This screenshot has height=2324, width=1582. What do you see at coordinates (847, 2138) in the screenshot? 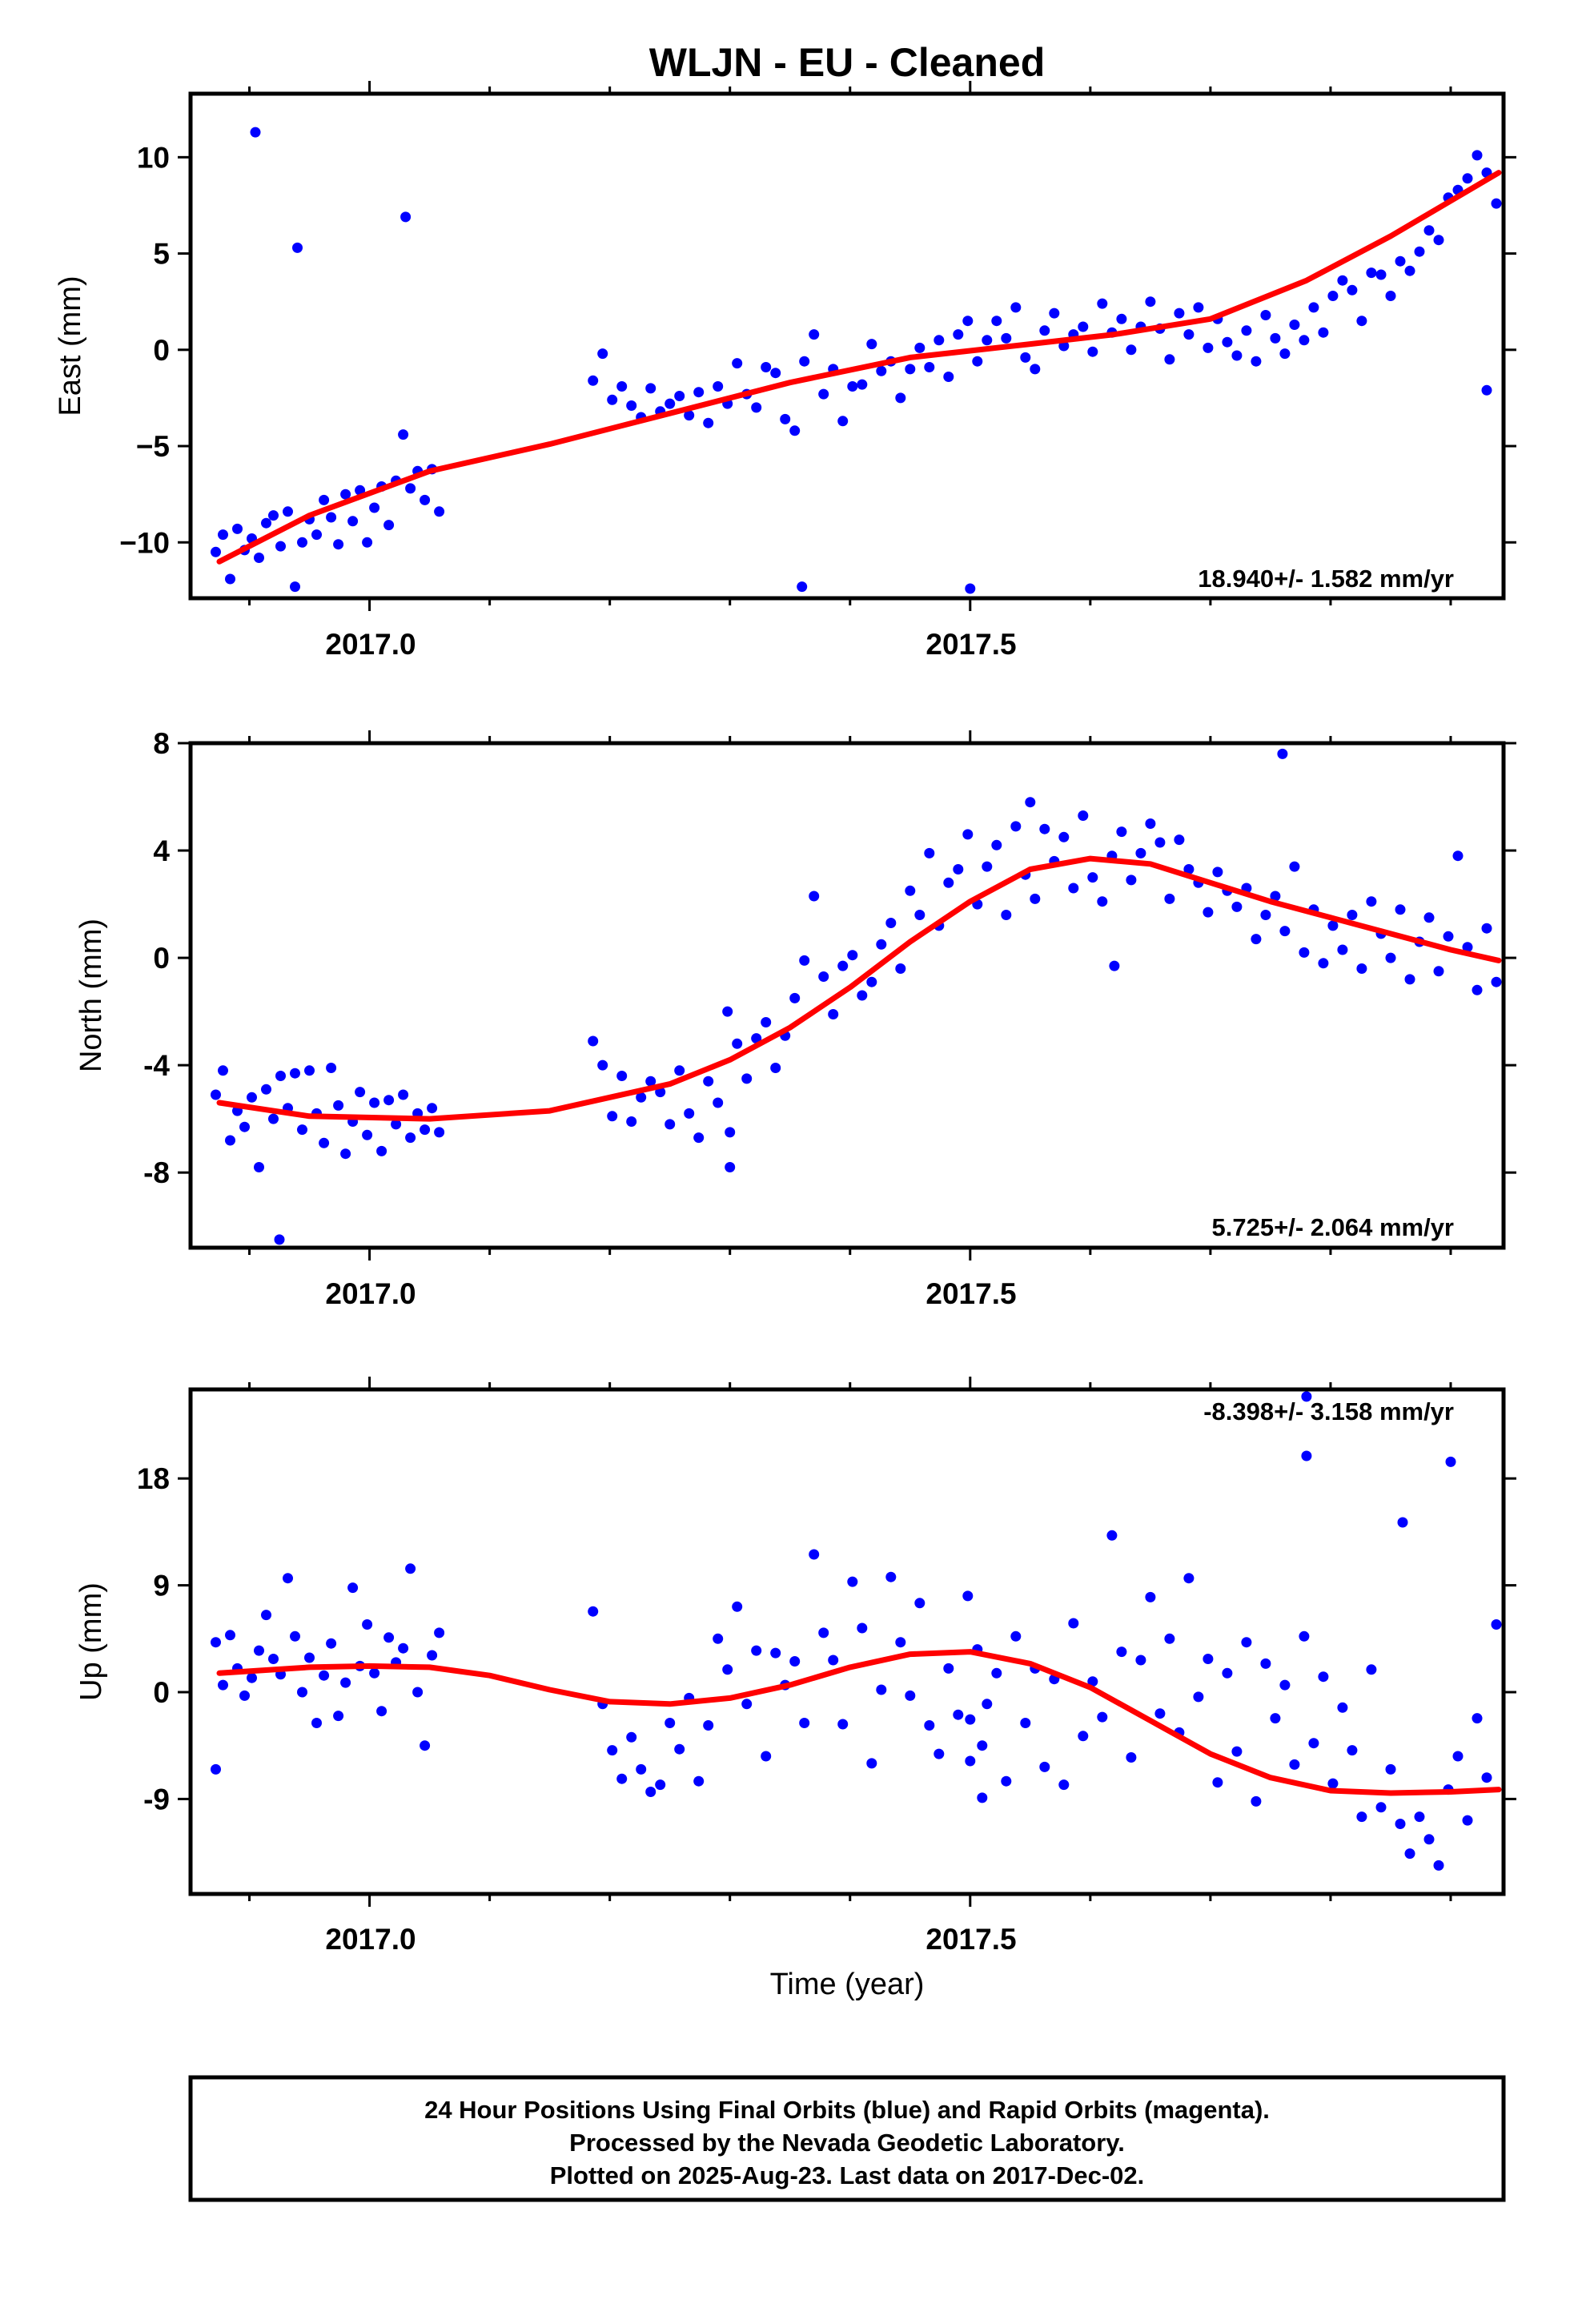
I see `footer-frame` at bounding box center [847, 2138].